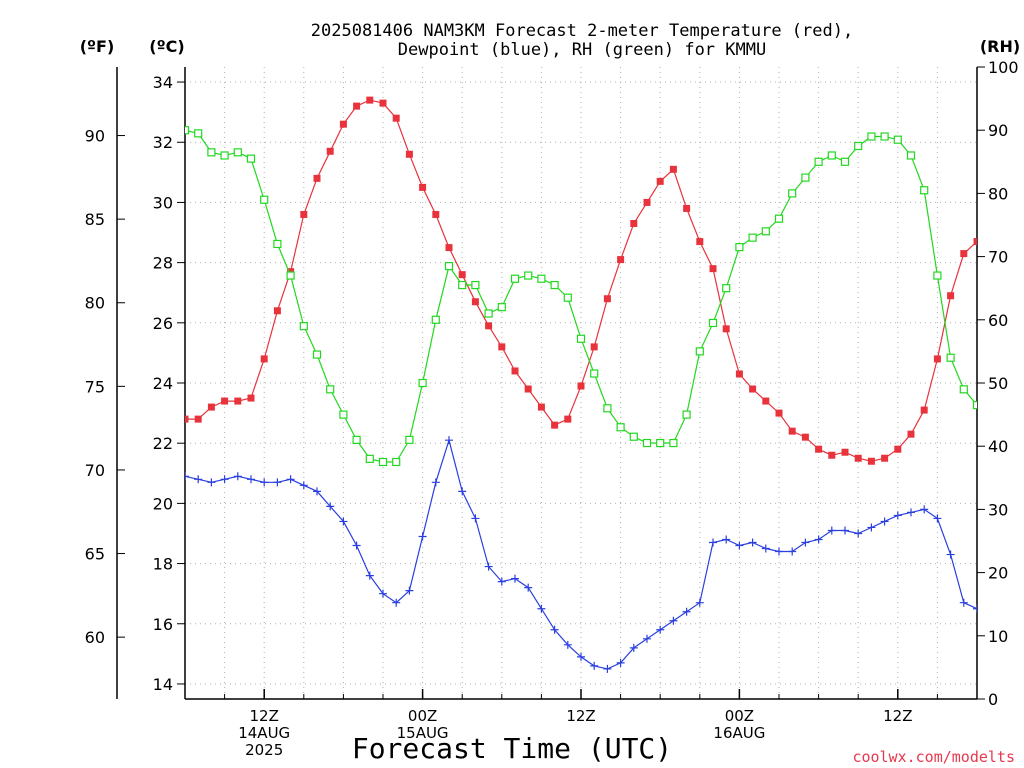  Describe the element at coordinates (163, 564) in the screenshot. I see `celsius-tick-label: 18` at that location.